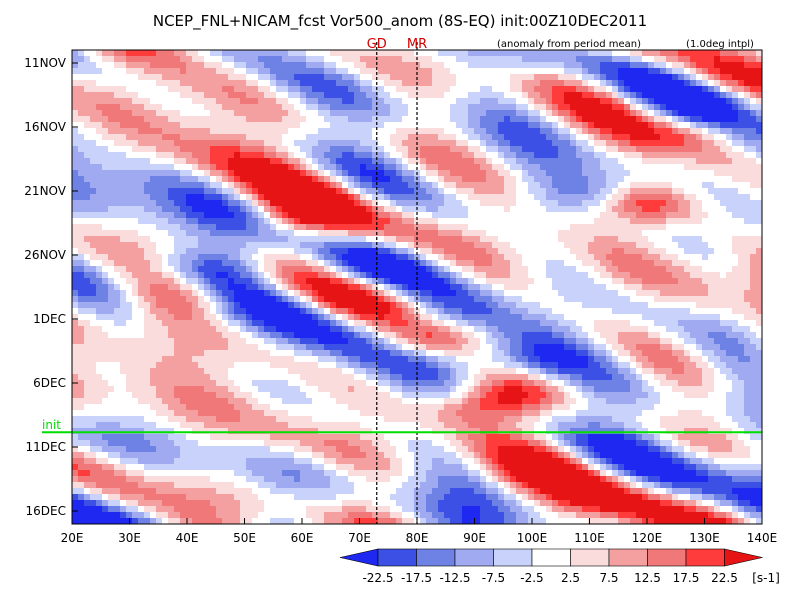  What do you see at coordinates (720, 44) in the screenshot?
I see `chart-subtitle-right: (1.0deg intpl)` at bounding box center [720, 44].